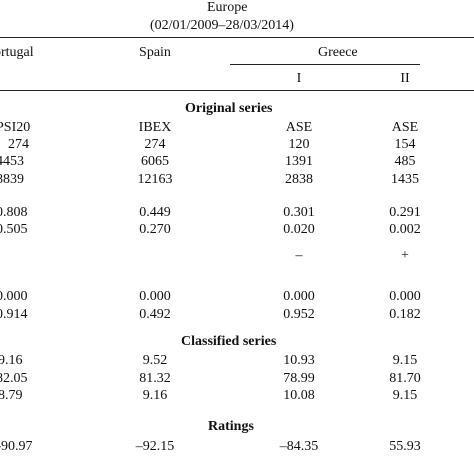 Image resolution: width=474 pixels, height=474 pixels. What do you see at coordinates (155, 395) in the screenshot?
I see `cell-r12-spain: 9.16` at bounding box center [155, 395].